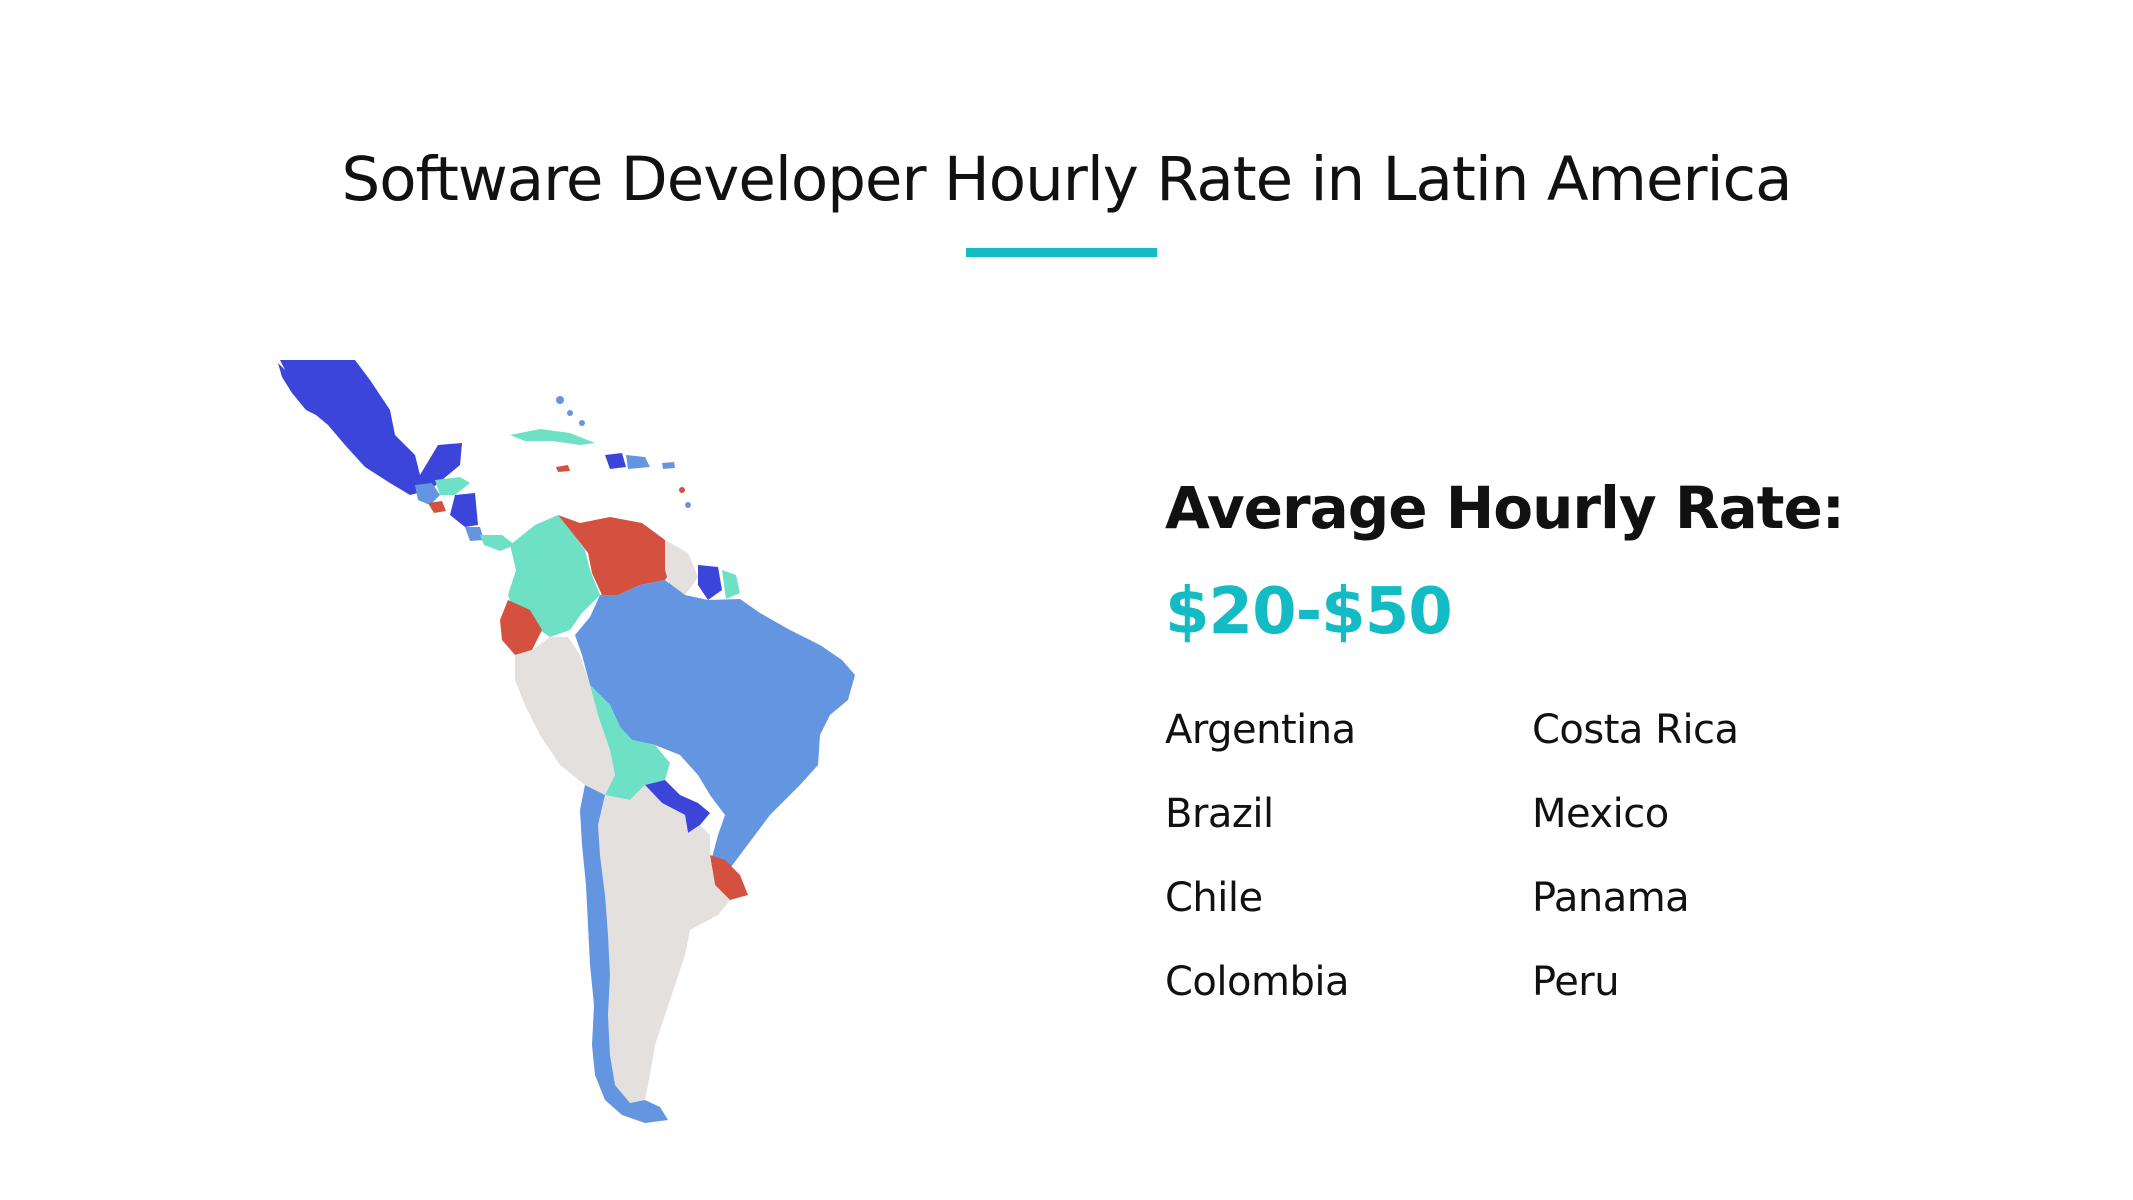  Describe the element at coordinates (371, 427) in the screenshot. I see `map-region-mexico` at that location.